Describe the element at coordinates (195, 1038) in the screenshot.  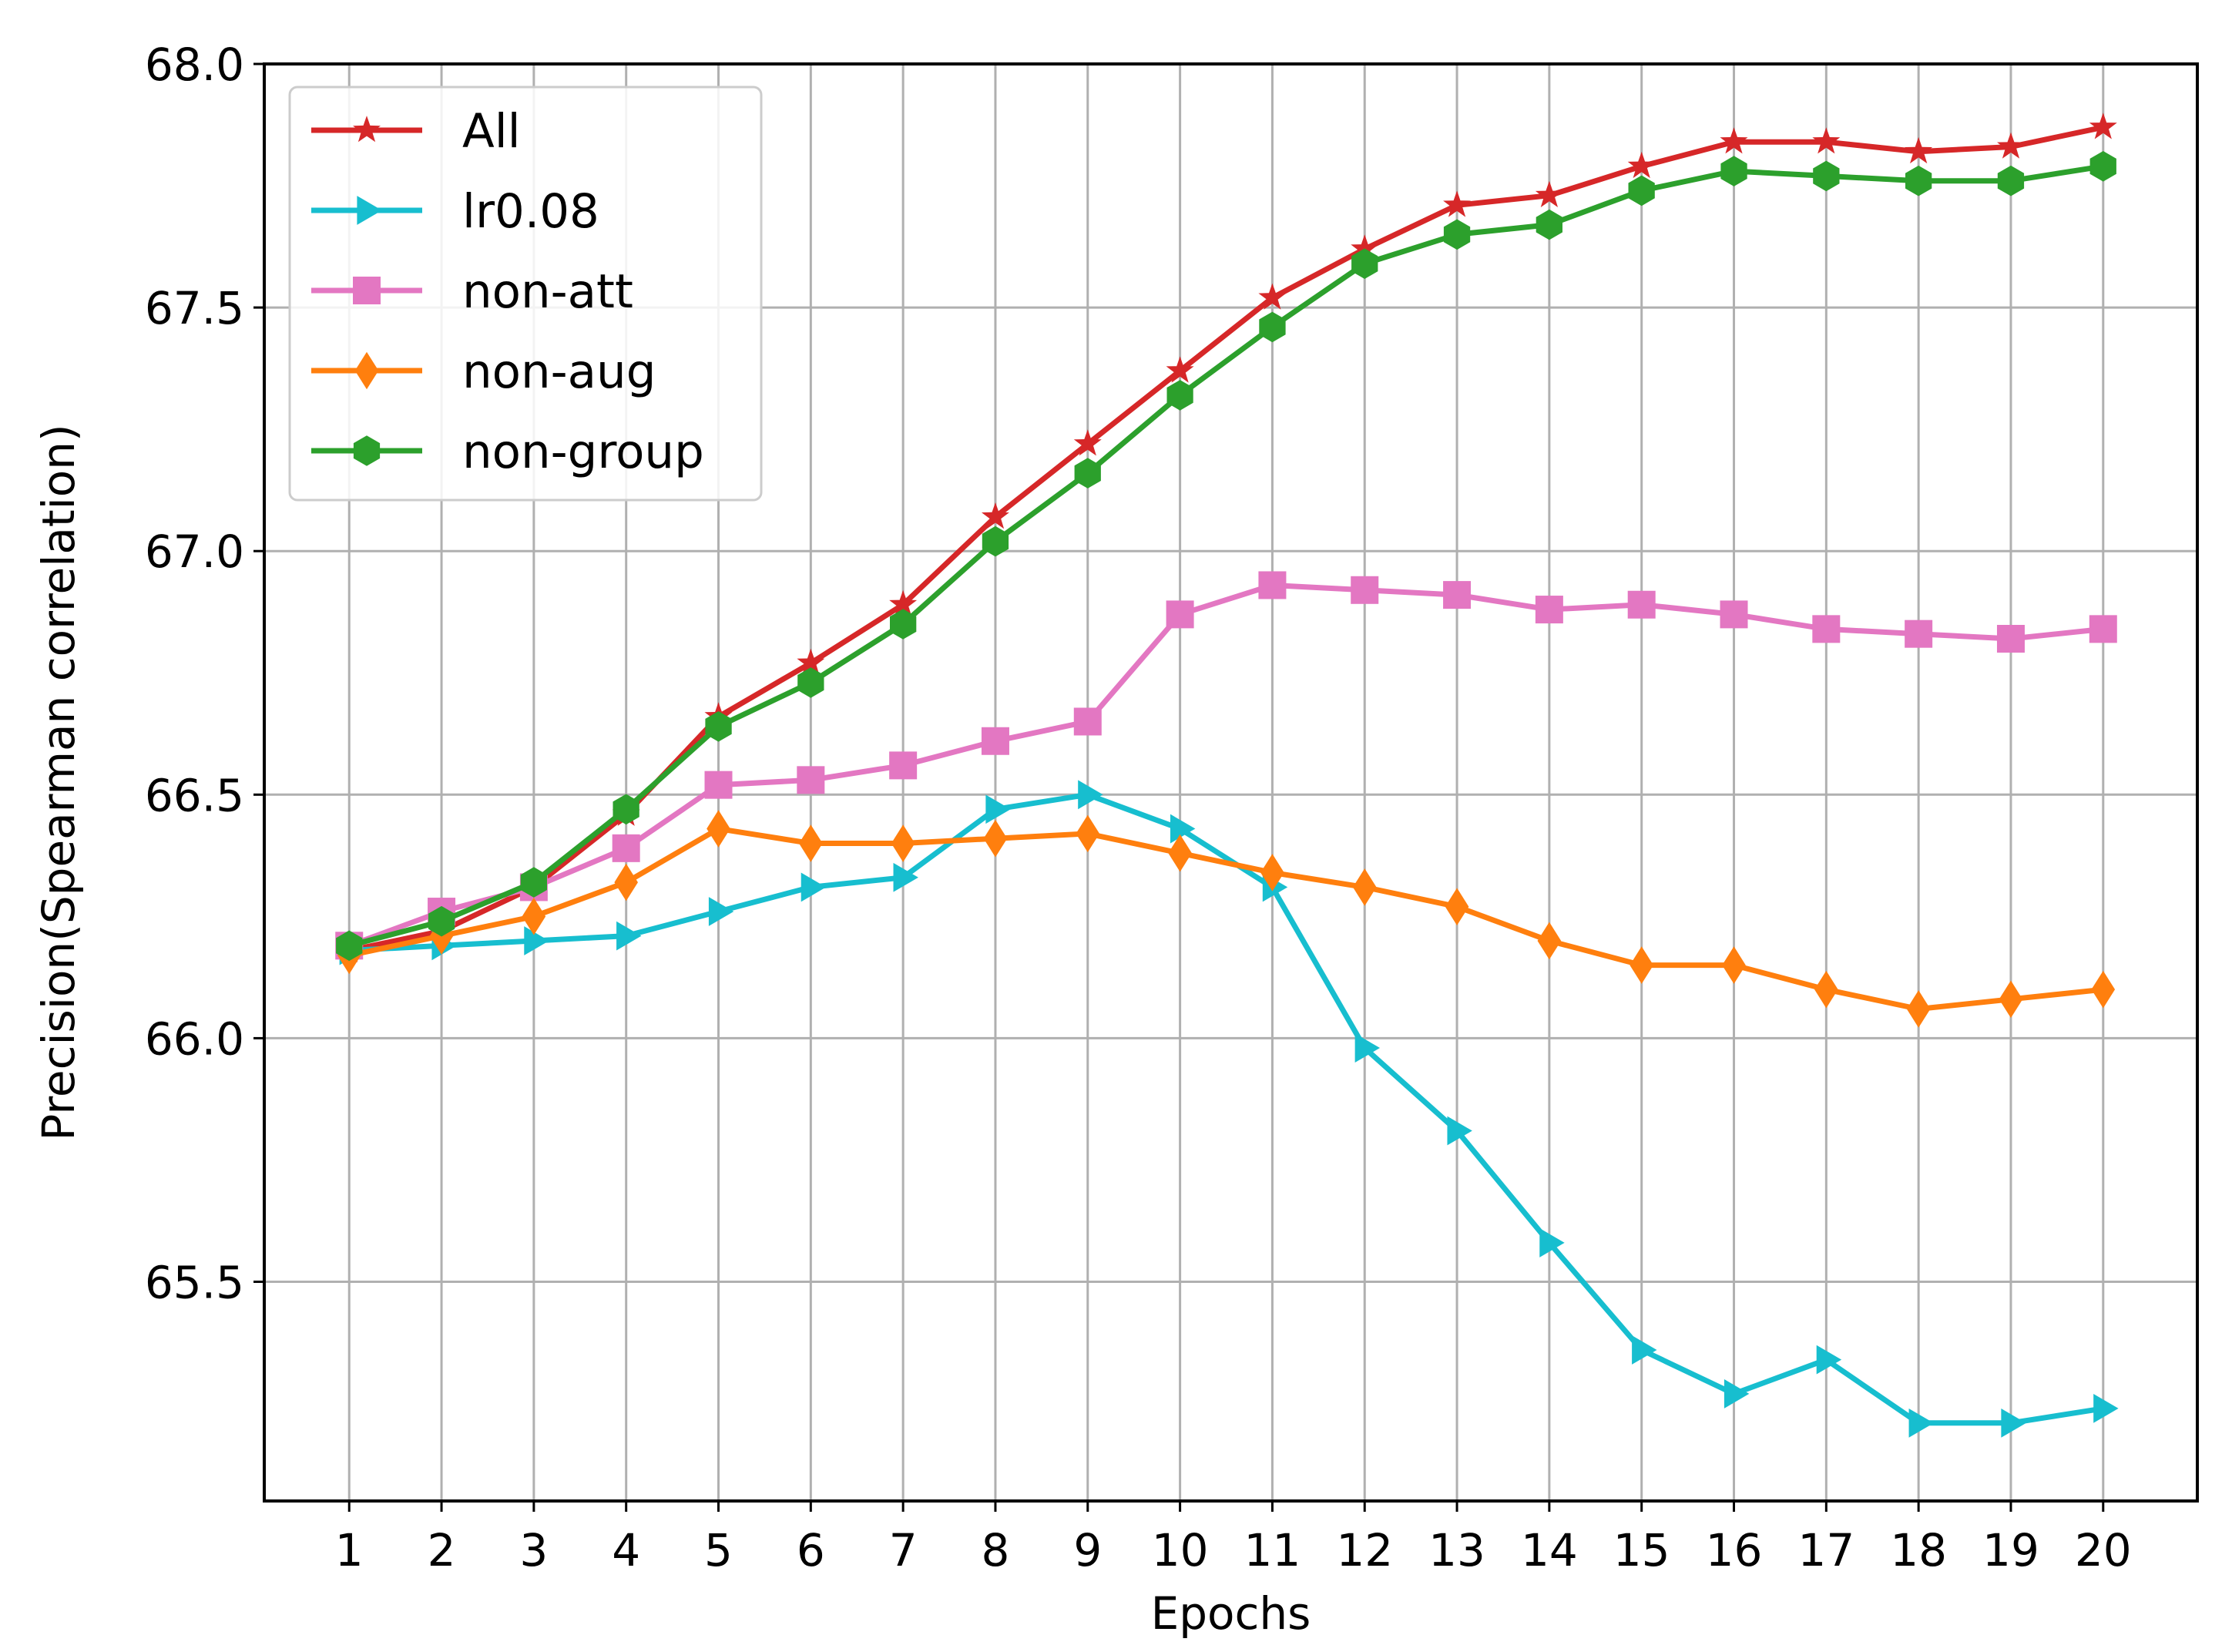
I see `y-tick-label: 66.0` at that location.